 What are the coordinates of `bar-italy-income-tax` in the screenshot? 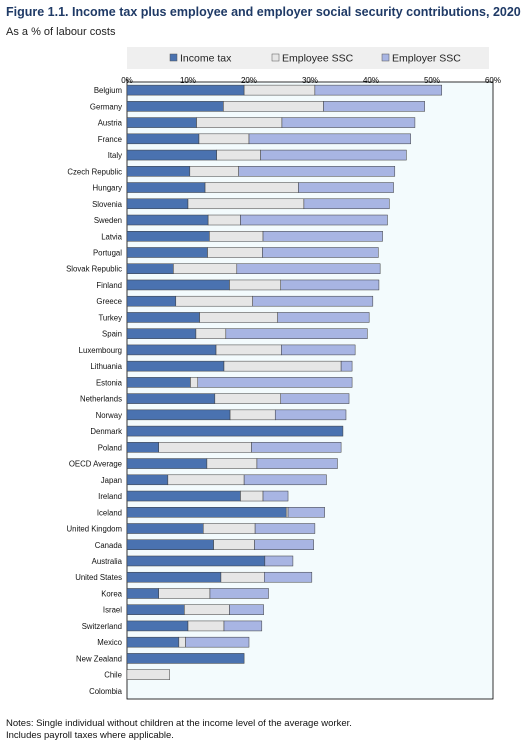 It's located at (171, 155).